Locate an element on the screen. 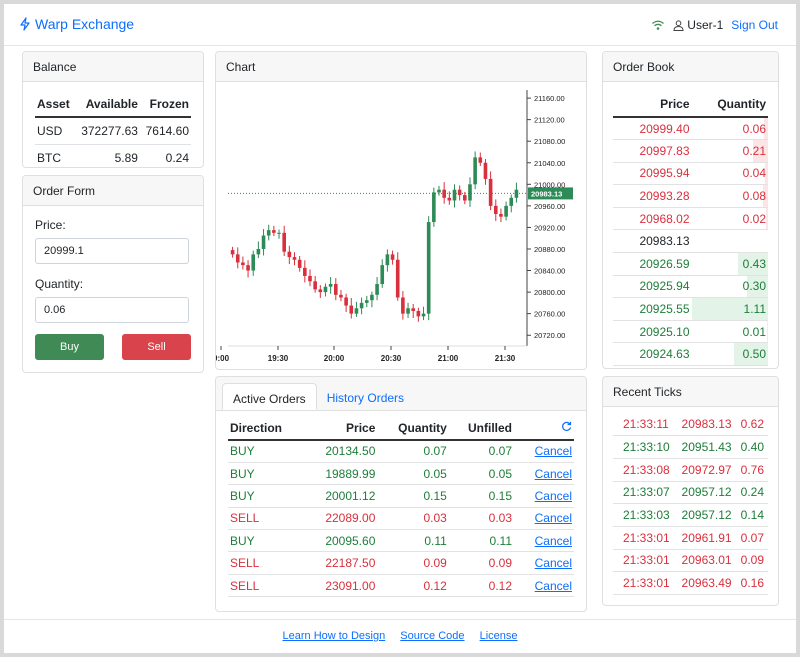  tick-time: 21:33:08 is located at coordinates (644, 470).